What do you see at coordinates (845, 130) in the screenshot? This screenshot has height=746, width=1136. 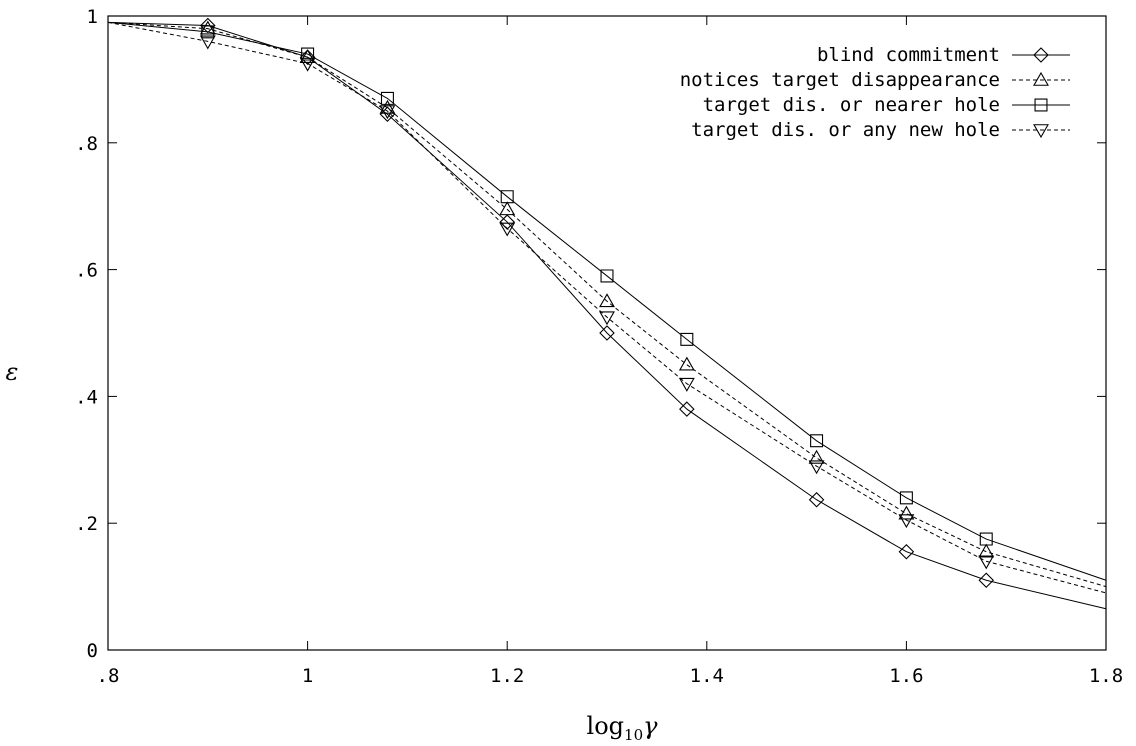 I see `legend-label: target dis. or any new hole` at bounding box center [845, 130].